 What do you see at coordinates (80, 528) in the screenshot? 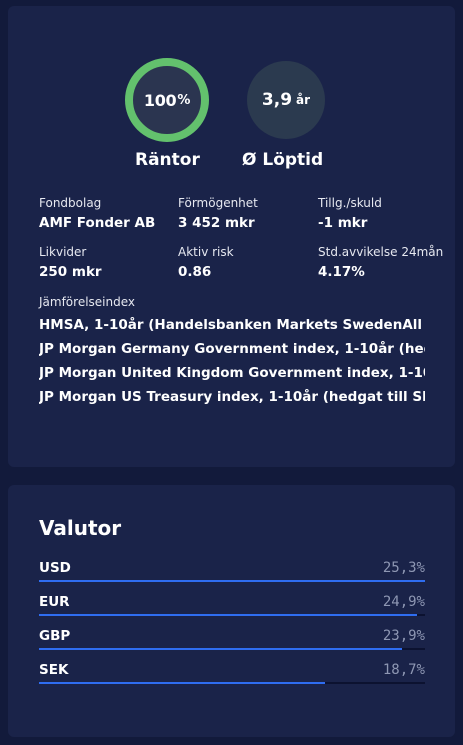
I see `currencies-title: Valutor` at bounding box center [80, 528].